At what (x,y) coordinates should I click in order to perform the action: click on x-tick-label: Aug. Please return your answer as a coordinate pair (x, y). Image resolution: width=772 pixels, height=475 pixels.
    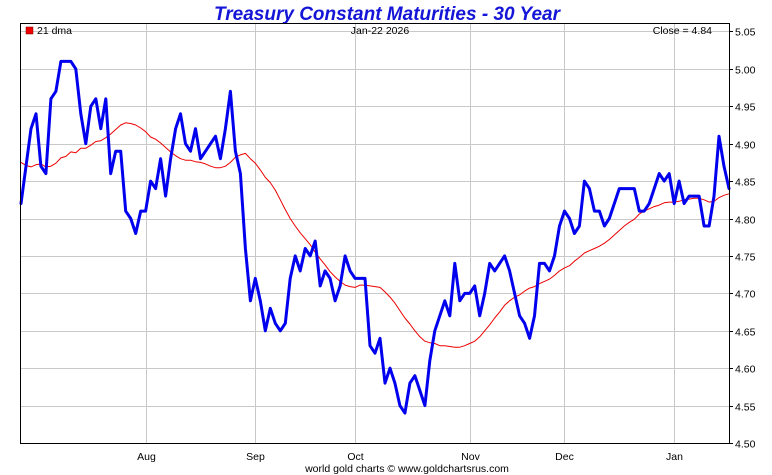
    Looking at the image, I should click on (146, 457).